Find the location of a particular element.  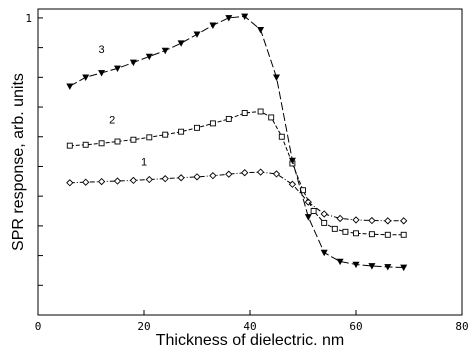

x-axis-label: Thickness of dielectric. nm is located at coordinates (250, 340).